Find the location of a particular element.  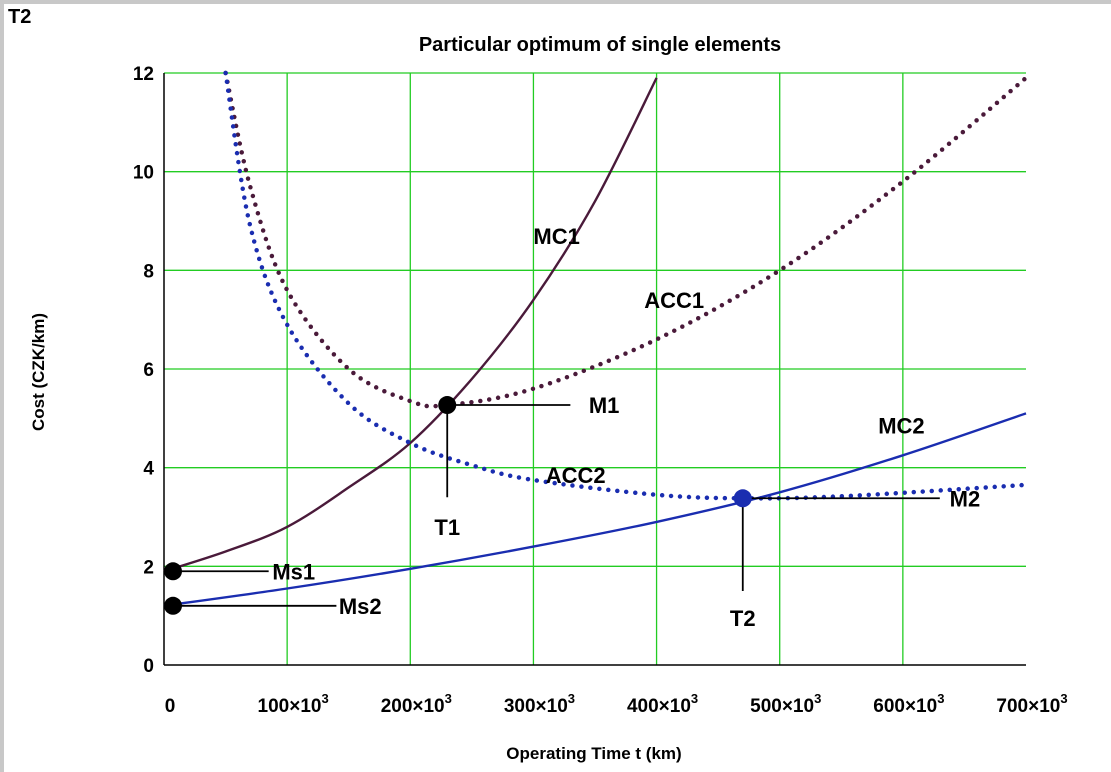

x-tick-label: 700×103 is located at coordinates (1031, 704).